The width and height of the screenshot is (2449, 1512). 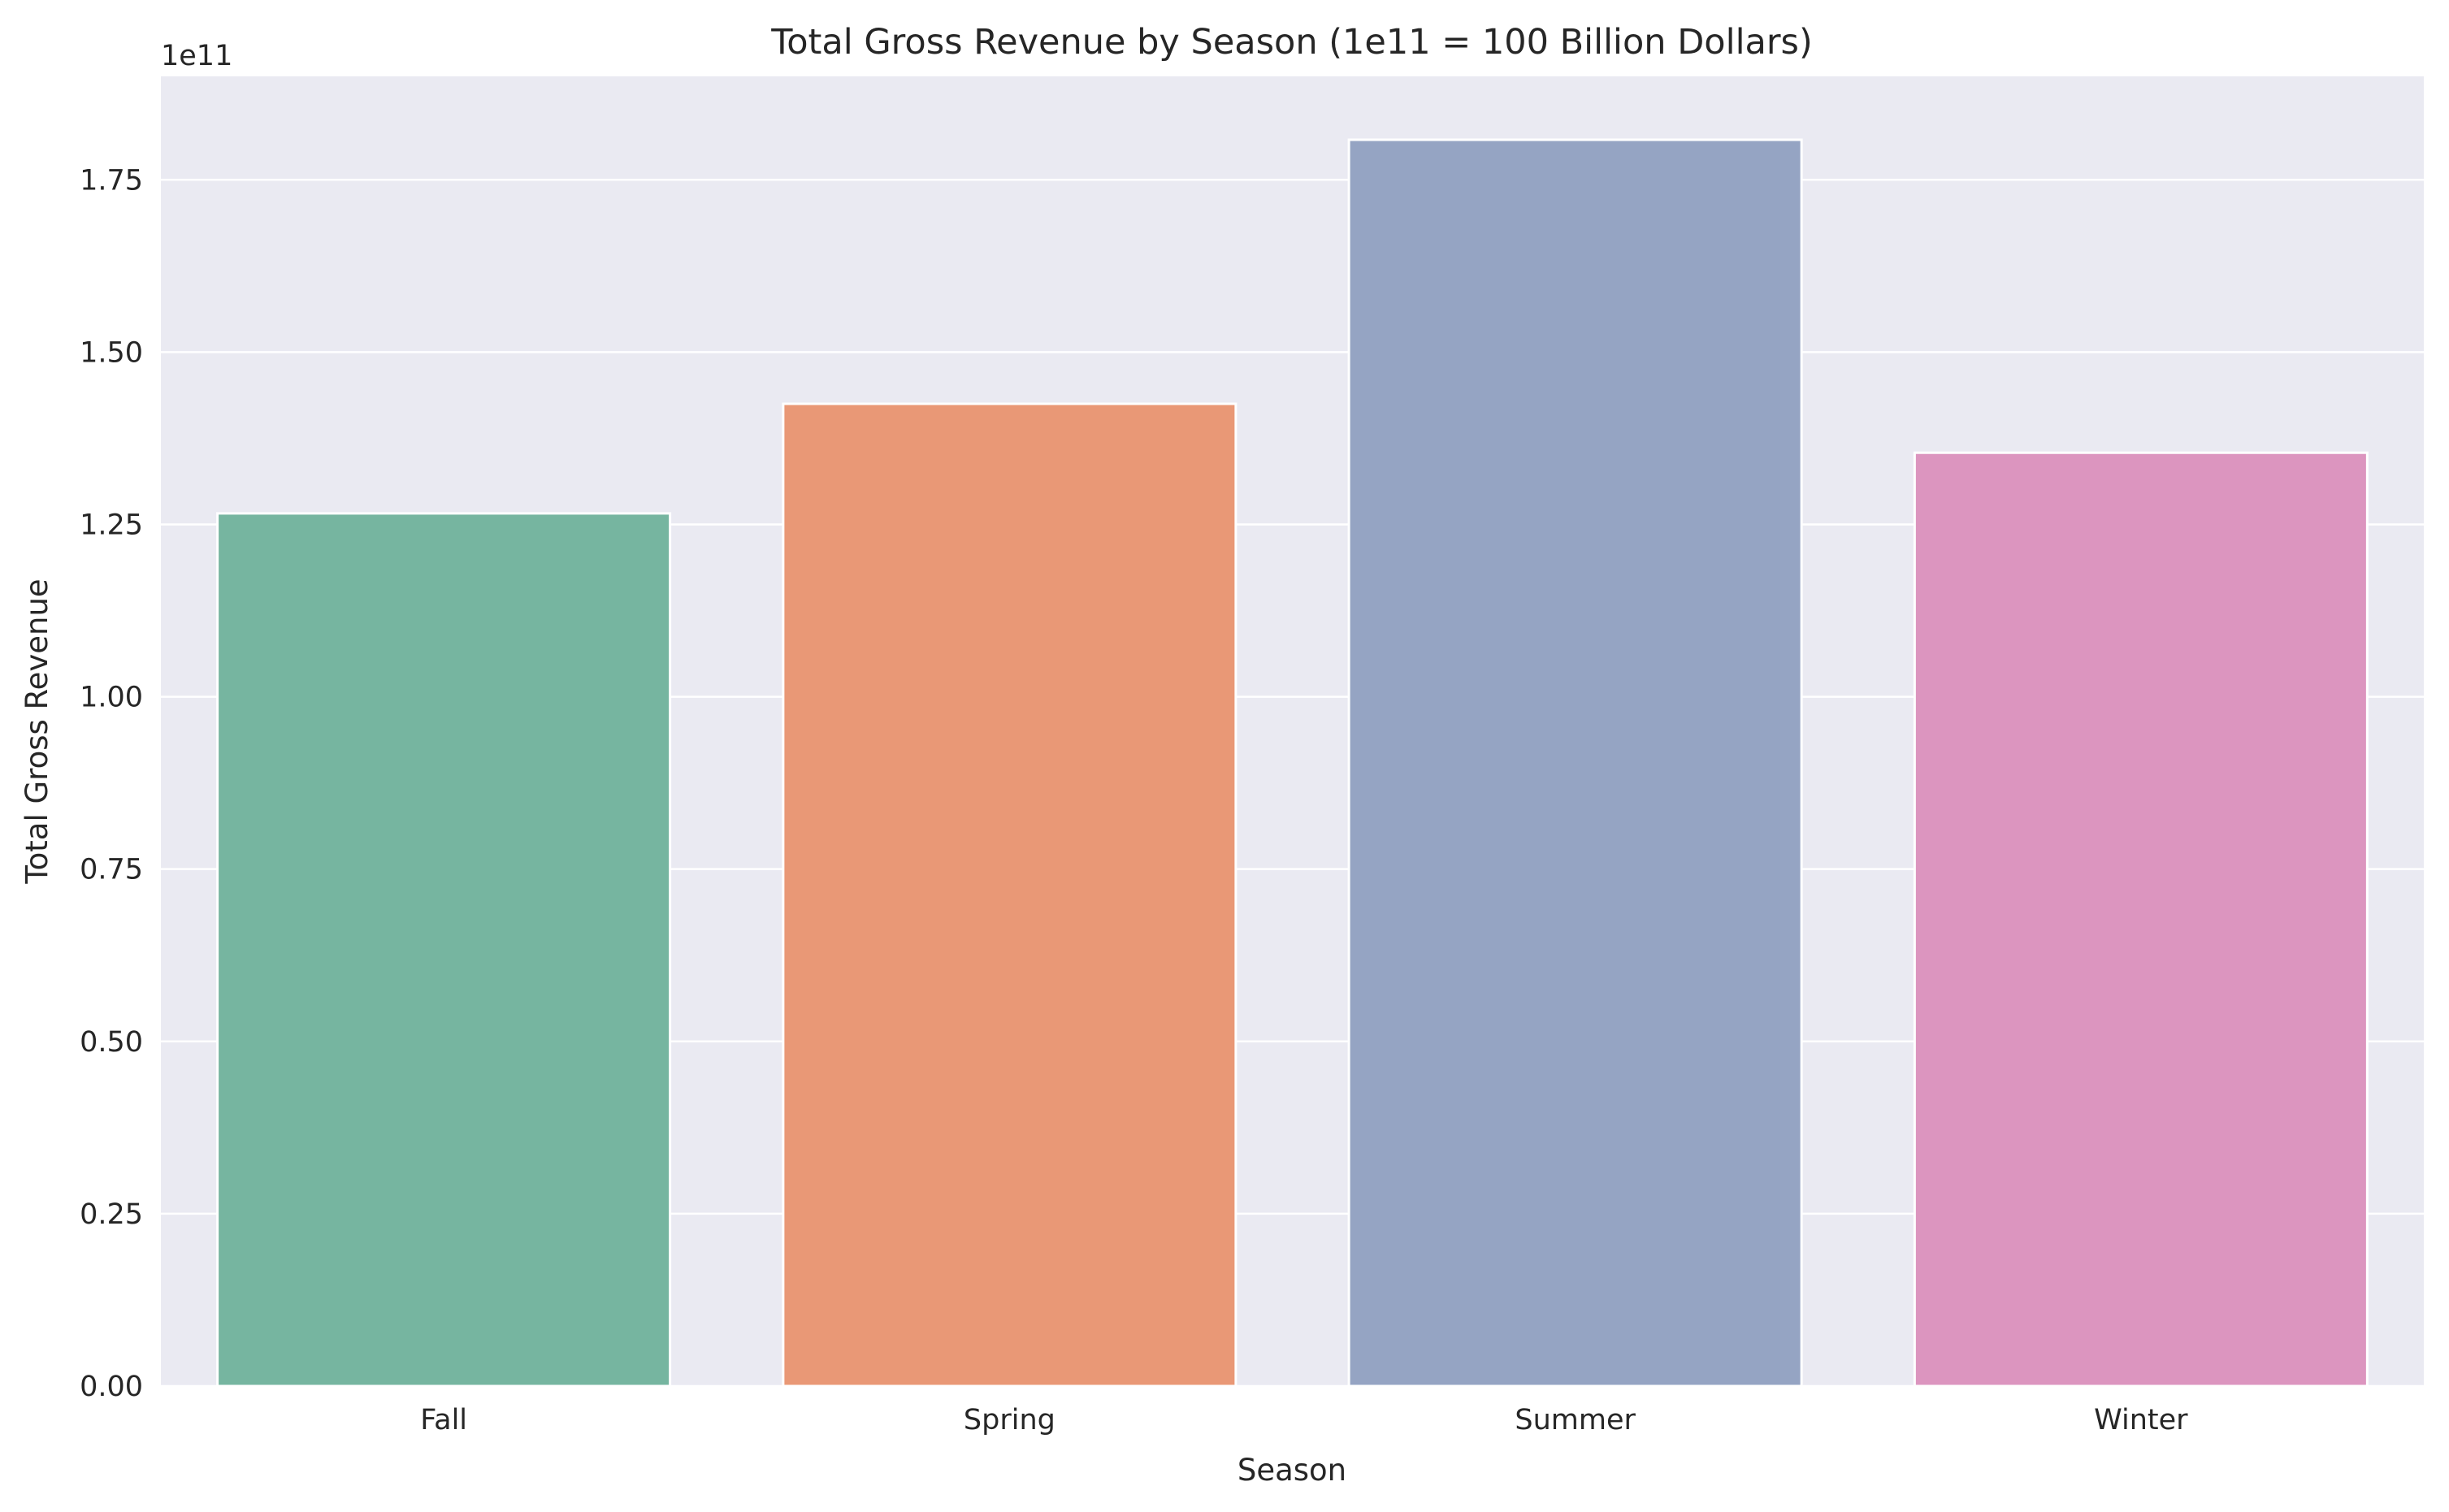 I want to click on y-tick-label: 1.50, so click(x=111, y=352).